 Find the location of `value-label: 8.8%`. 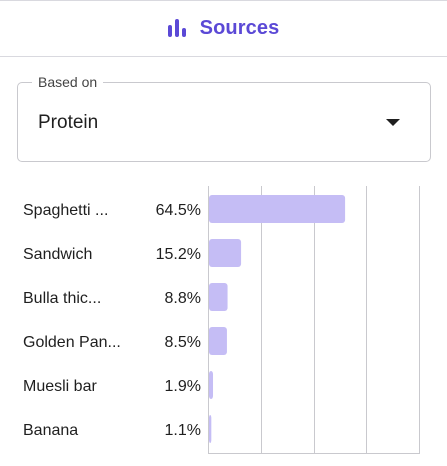

value-label: 8.8% is located at coordinates (183, 298).